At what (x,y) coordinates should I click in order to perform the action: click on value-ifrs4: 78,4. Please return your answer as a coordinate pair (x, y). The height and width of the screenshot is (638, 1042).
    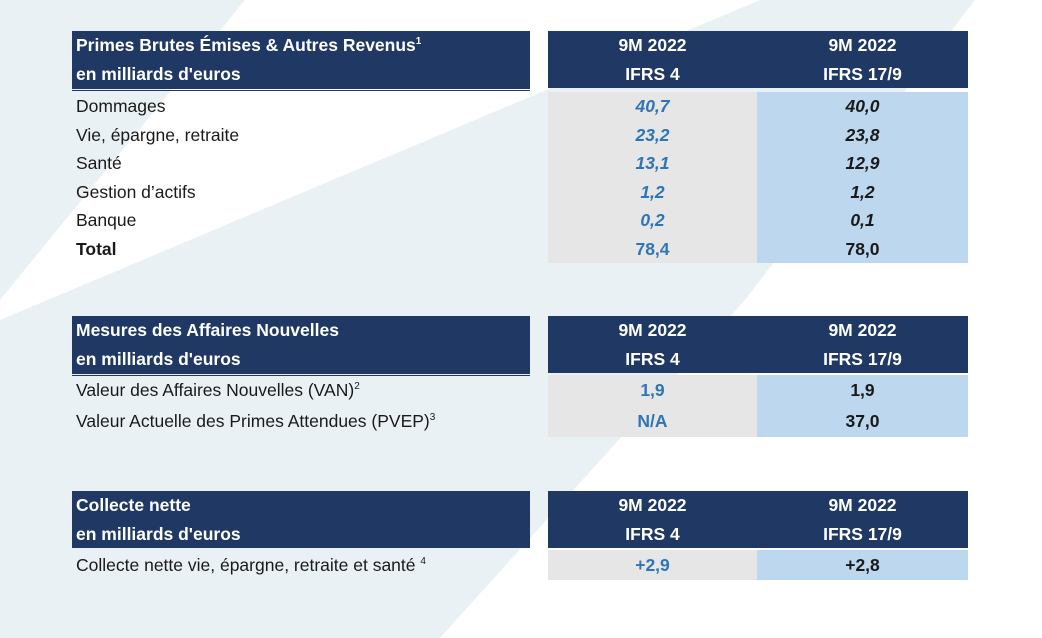
    Looking at the image, I should click on (652, 248).